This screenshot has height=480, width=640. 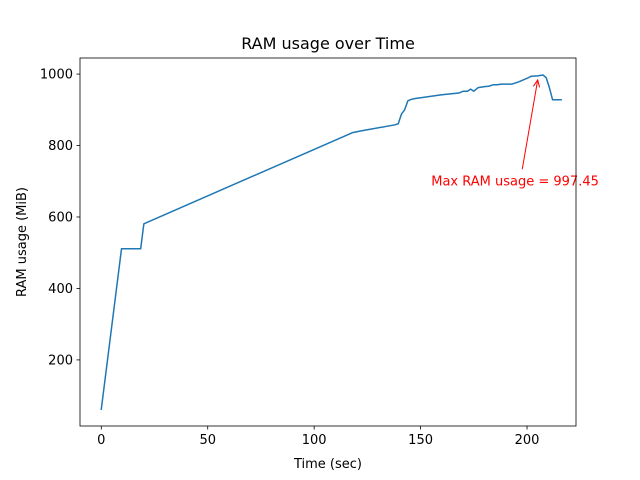 I want to click on chart-title: RAM usage over Time, so click(x=328, y=43).